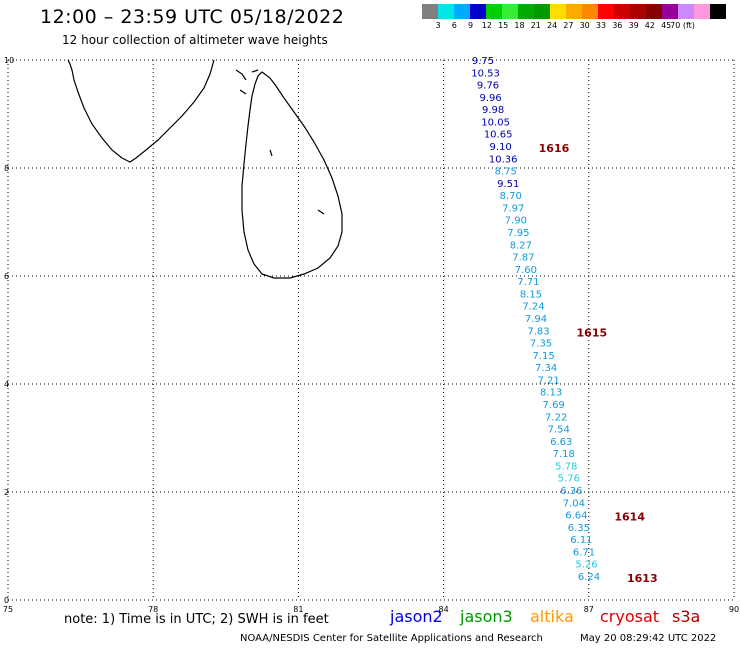  Describe the element at coordinates (535, 25) in the screenshot. I see `legend-label: 21` at that location.